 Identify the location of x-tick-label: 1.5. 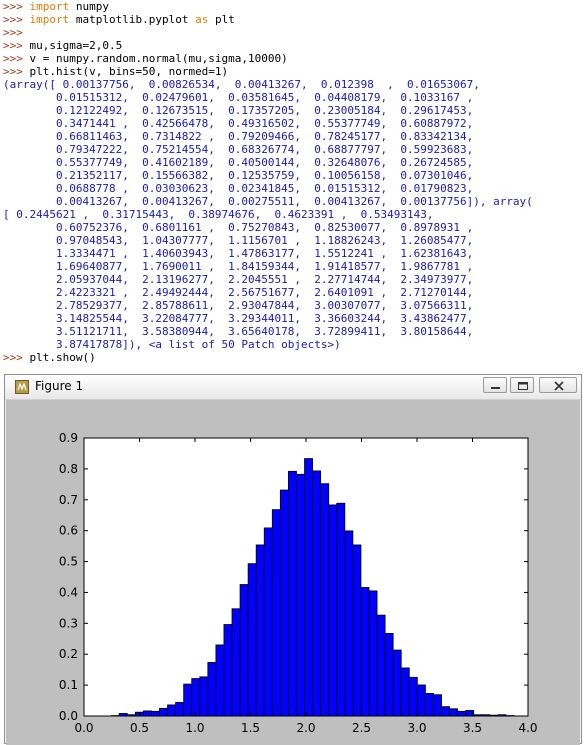
(250, 728).